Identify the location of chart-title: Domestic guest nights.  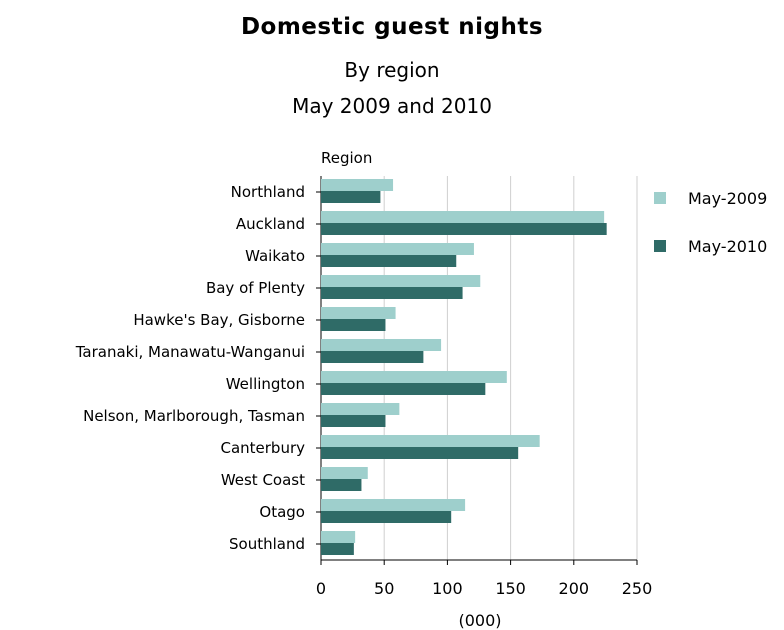
(392, 27).